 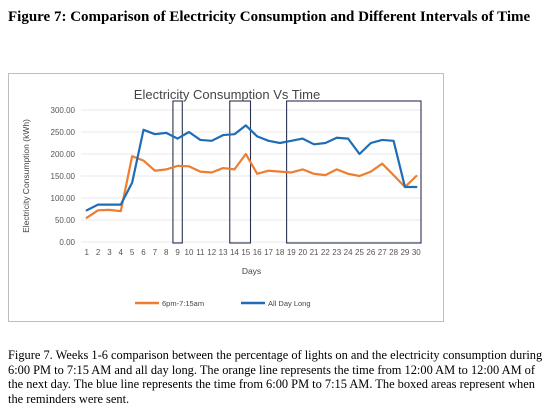 I want to click on y-tick-label: 200.00, so click(x=63, y=154).